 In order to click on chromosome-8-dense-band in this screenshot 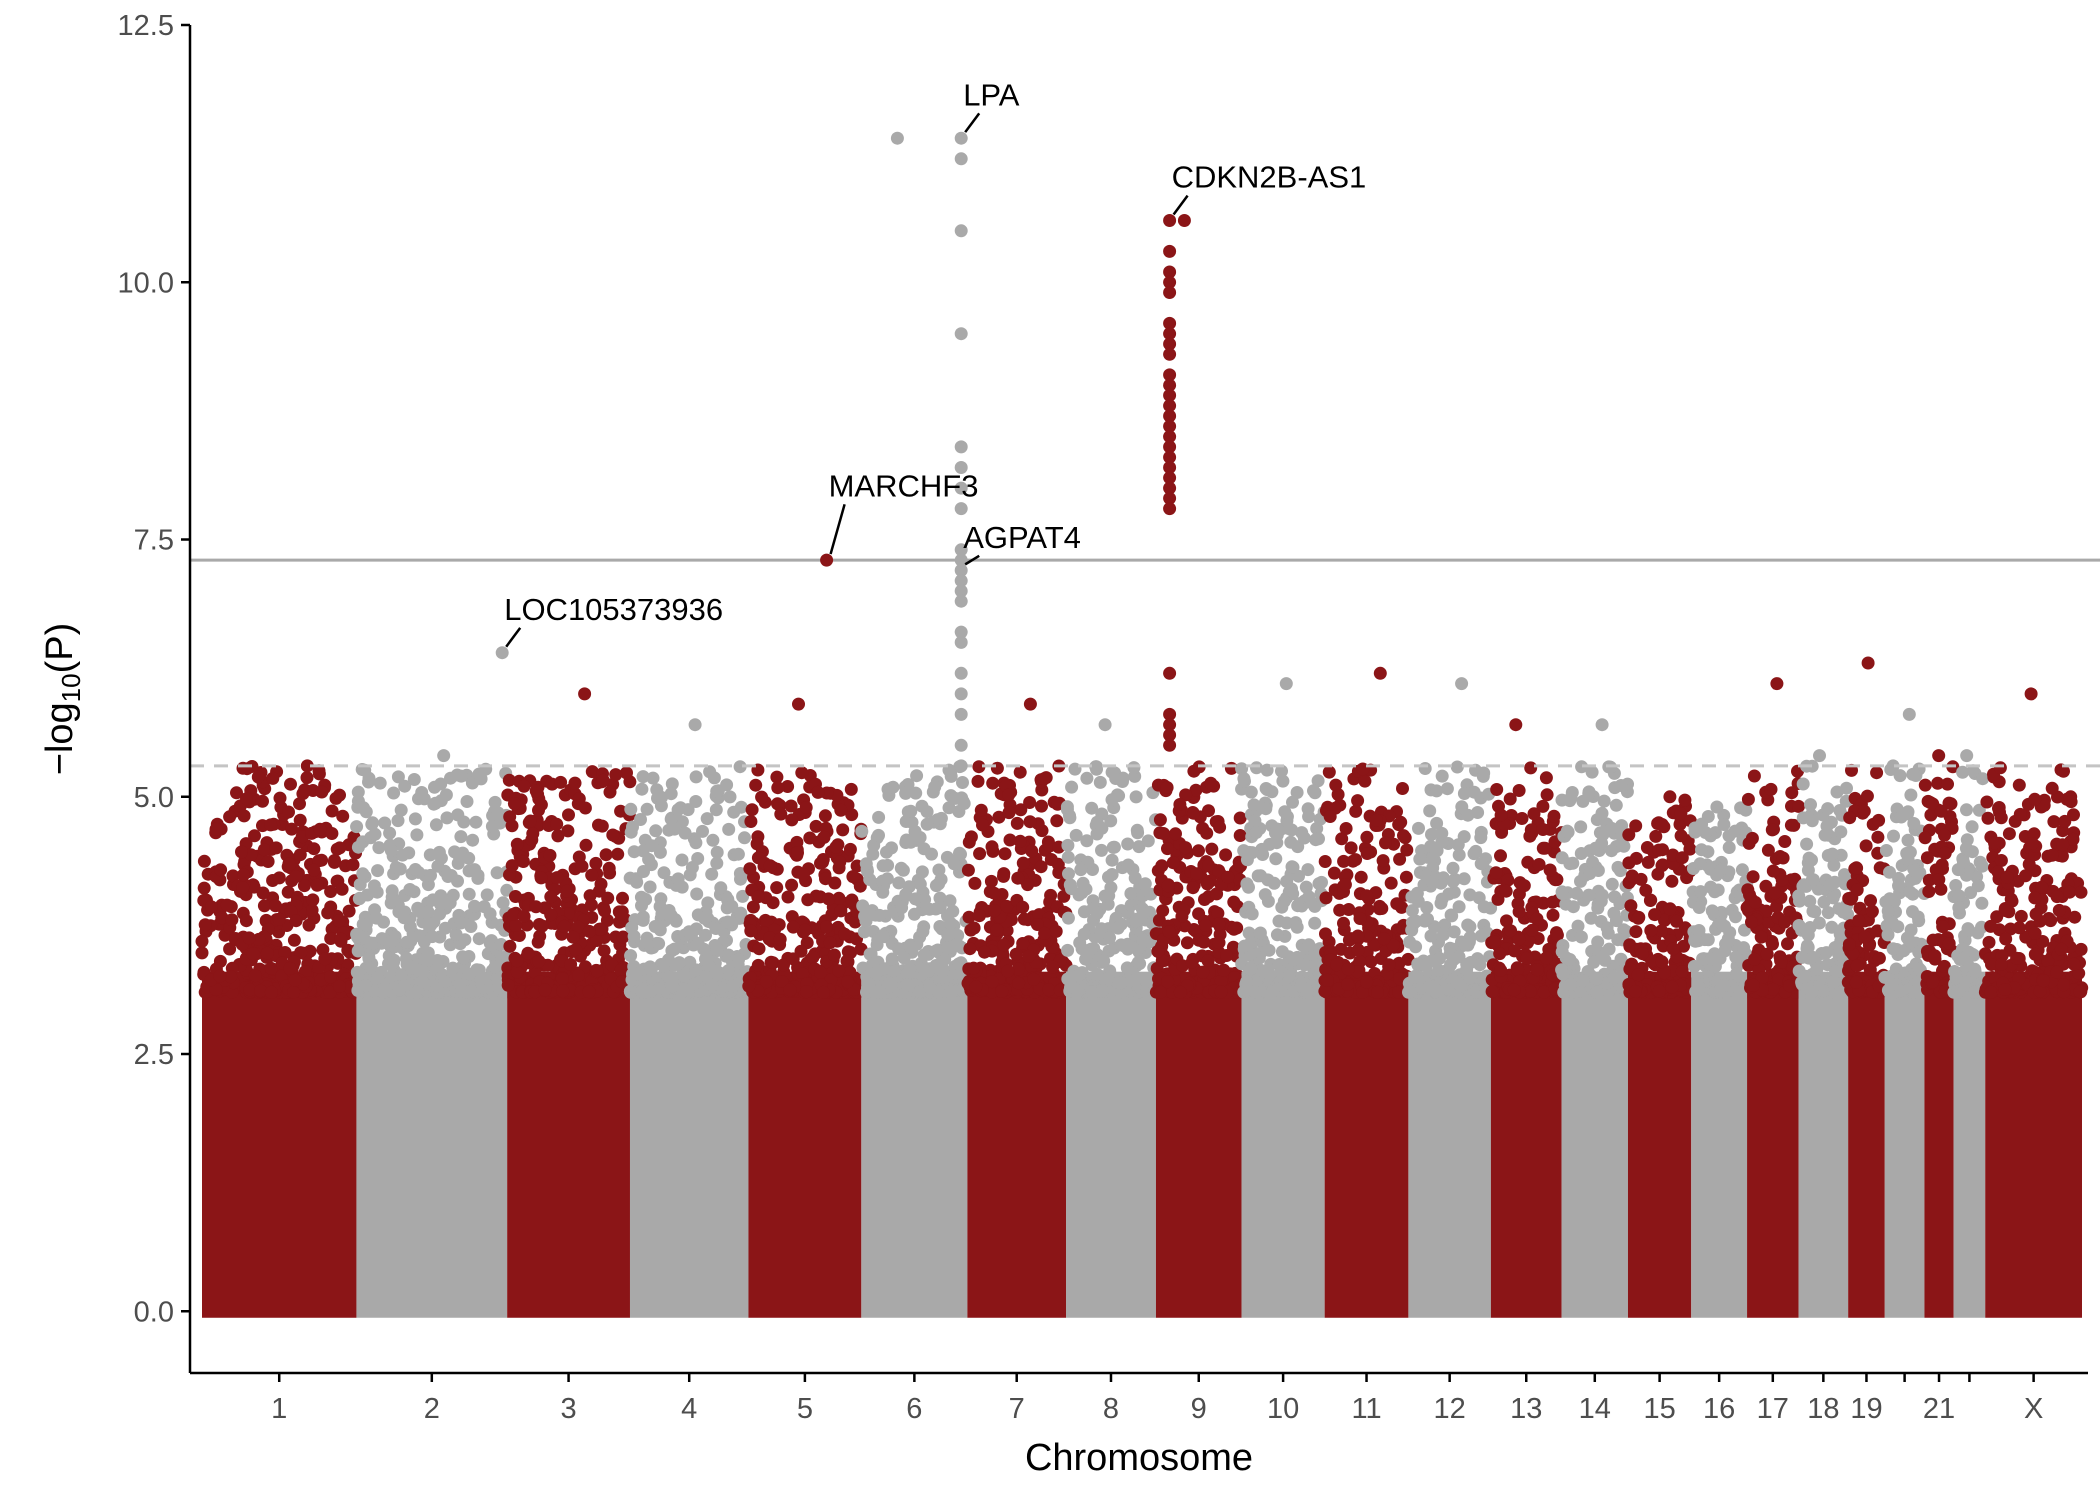, I will do `click(1111, 1144)`.